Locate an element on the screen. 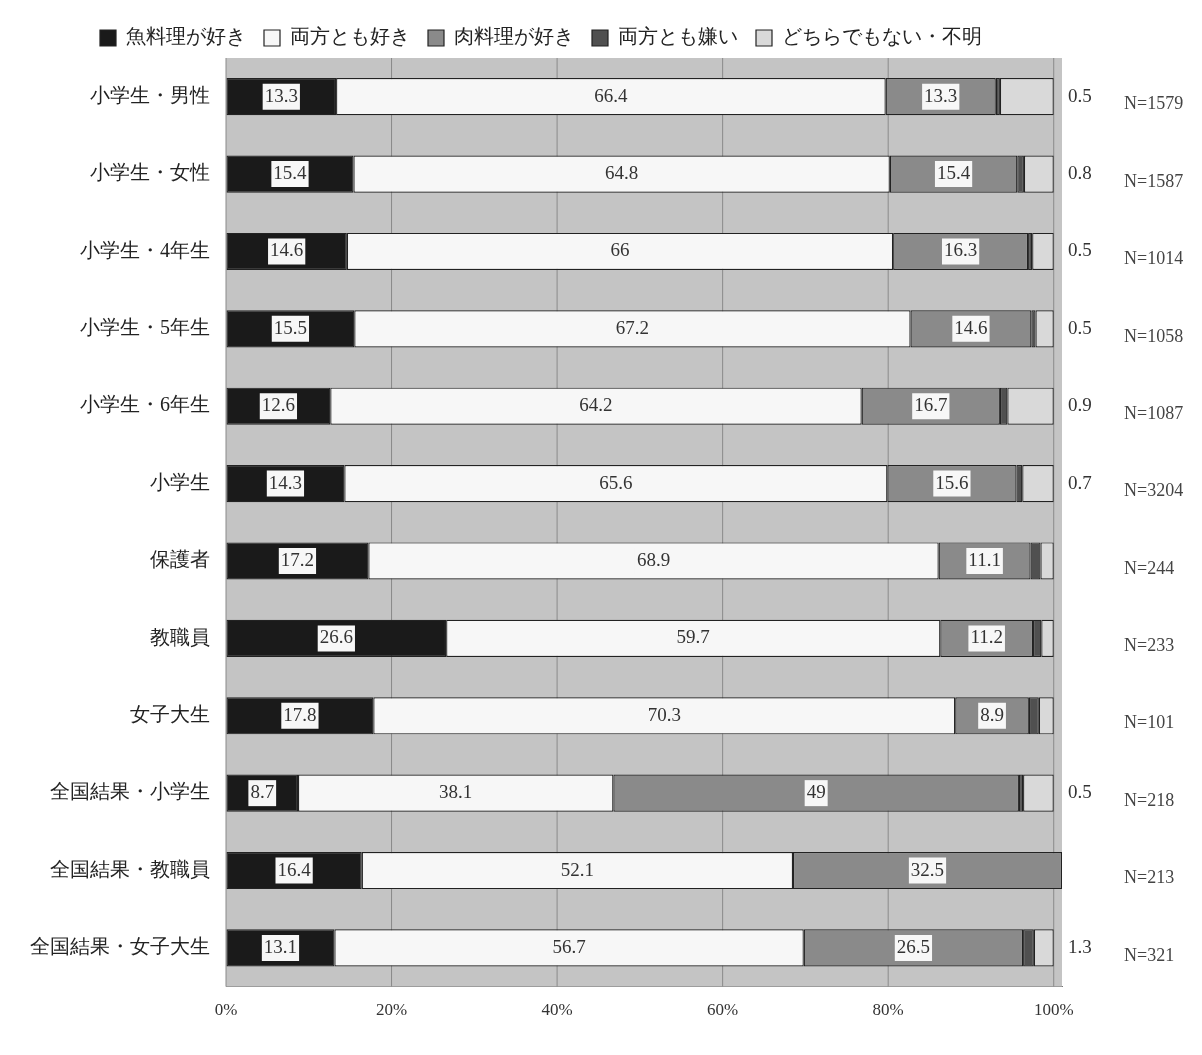  x-tick-label: 20% is located at coordinates (391, 1010).